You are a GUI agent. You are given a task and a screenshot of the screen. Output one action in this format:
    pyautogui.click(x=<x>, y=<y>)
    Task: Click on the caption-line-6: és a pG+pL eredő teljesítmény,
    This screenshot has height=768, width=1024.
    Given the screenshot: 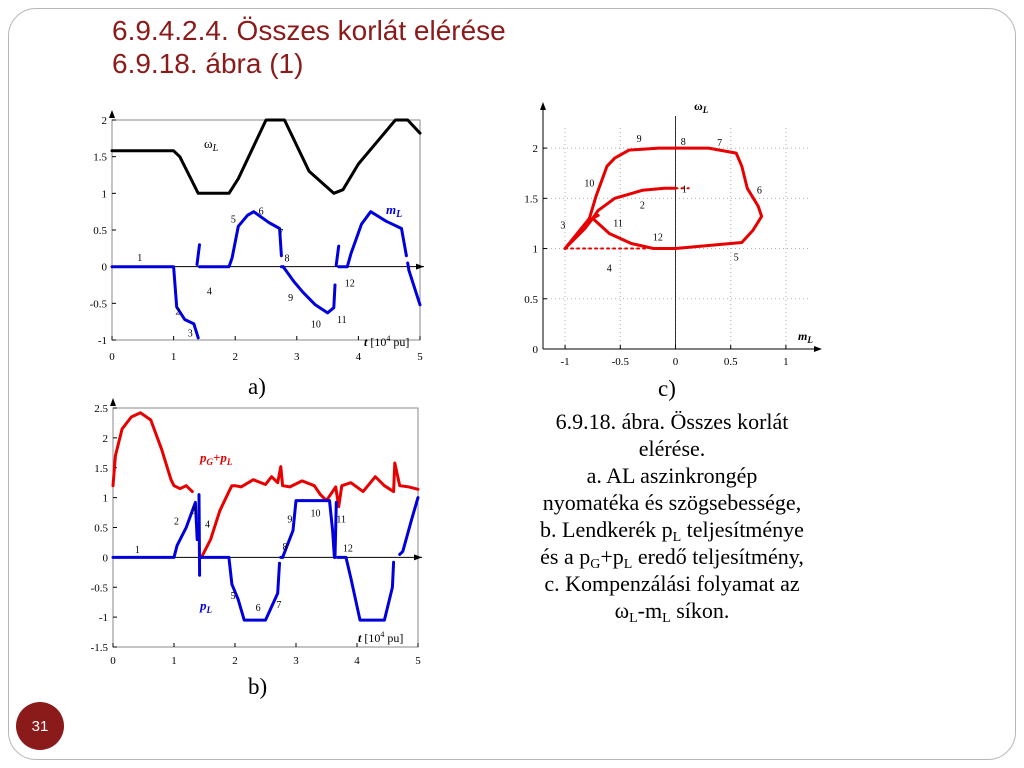 What is the action you would take?
    pyautogui.click(x=672, y=558)
    